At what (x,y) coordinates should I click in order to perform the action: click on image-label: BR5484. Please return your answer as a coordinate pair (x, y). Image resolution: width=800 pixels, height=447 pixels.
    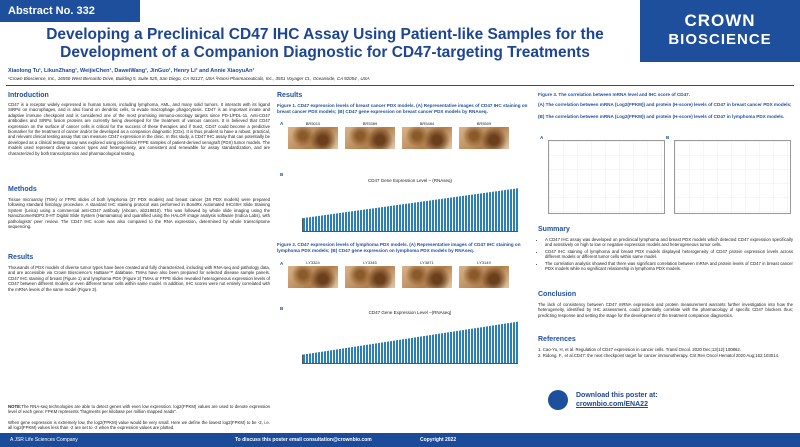
    Looking at the image, I should click on (427, 123).